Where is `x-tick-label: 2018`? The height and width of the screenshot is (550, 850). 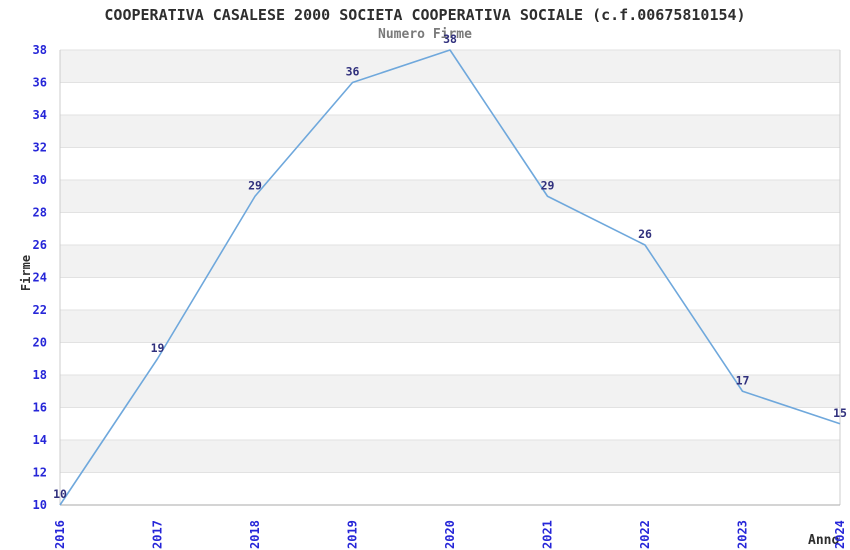
x-tick-label: 2018 is located at coordinates (255, 534).